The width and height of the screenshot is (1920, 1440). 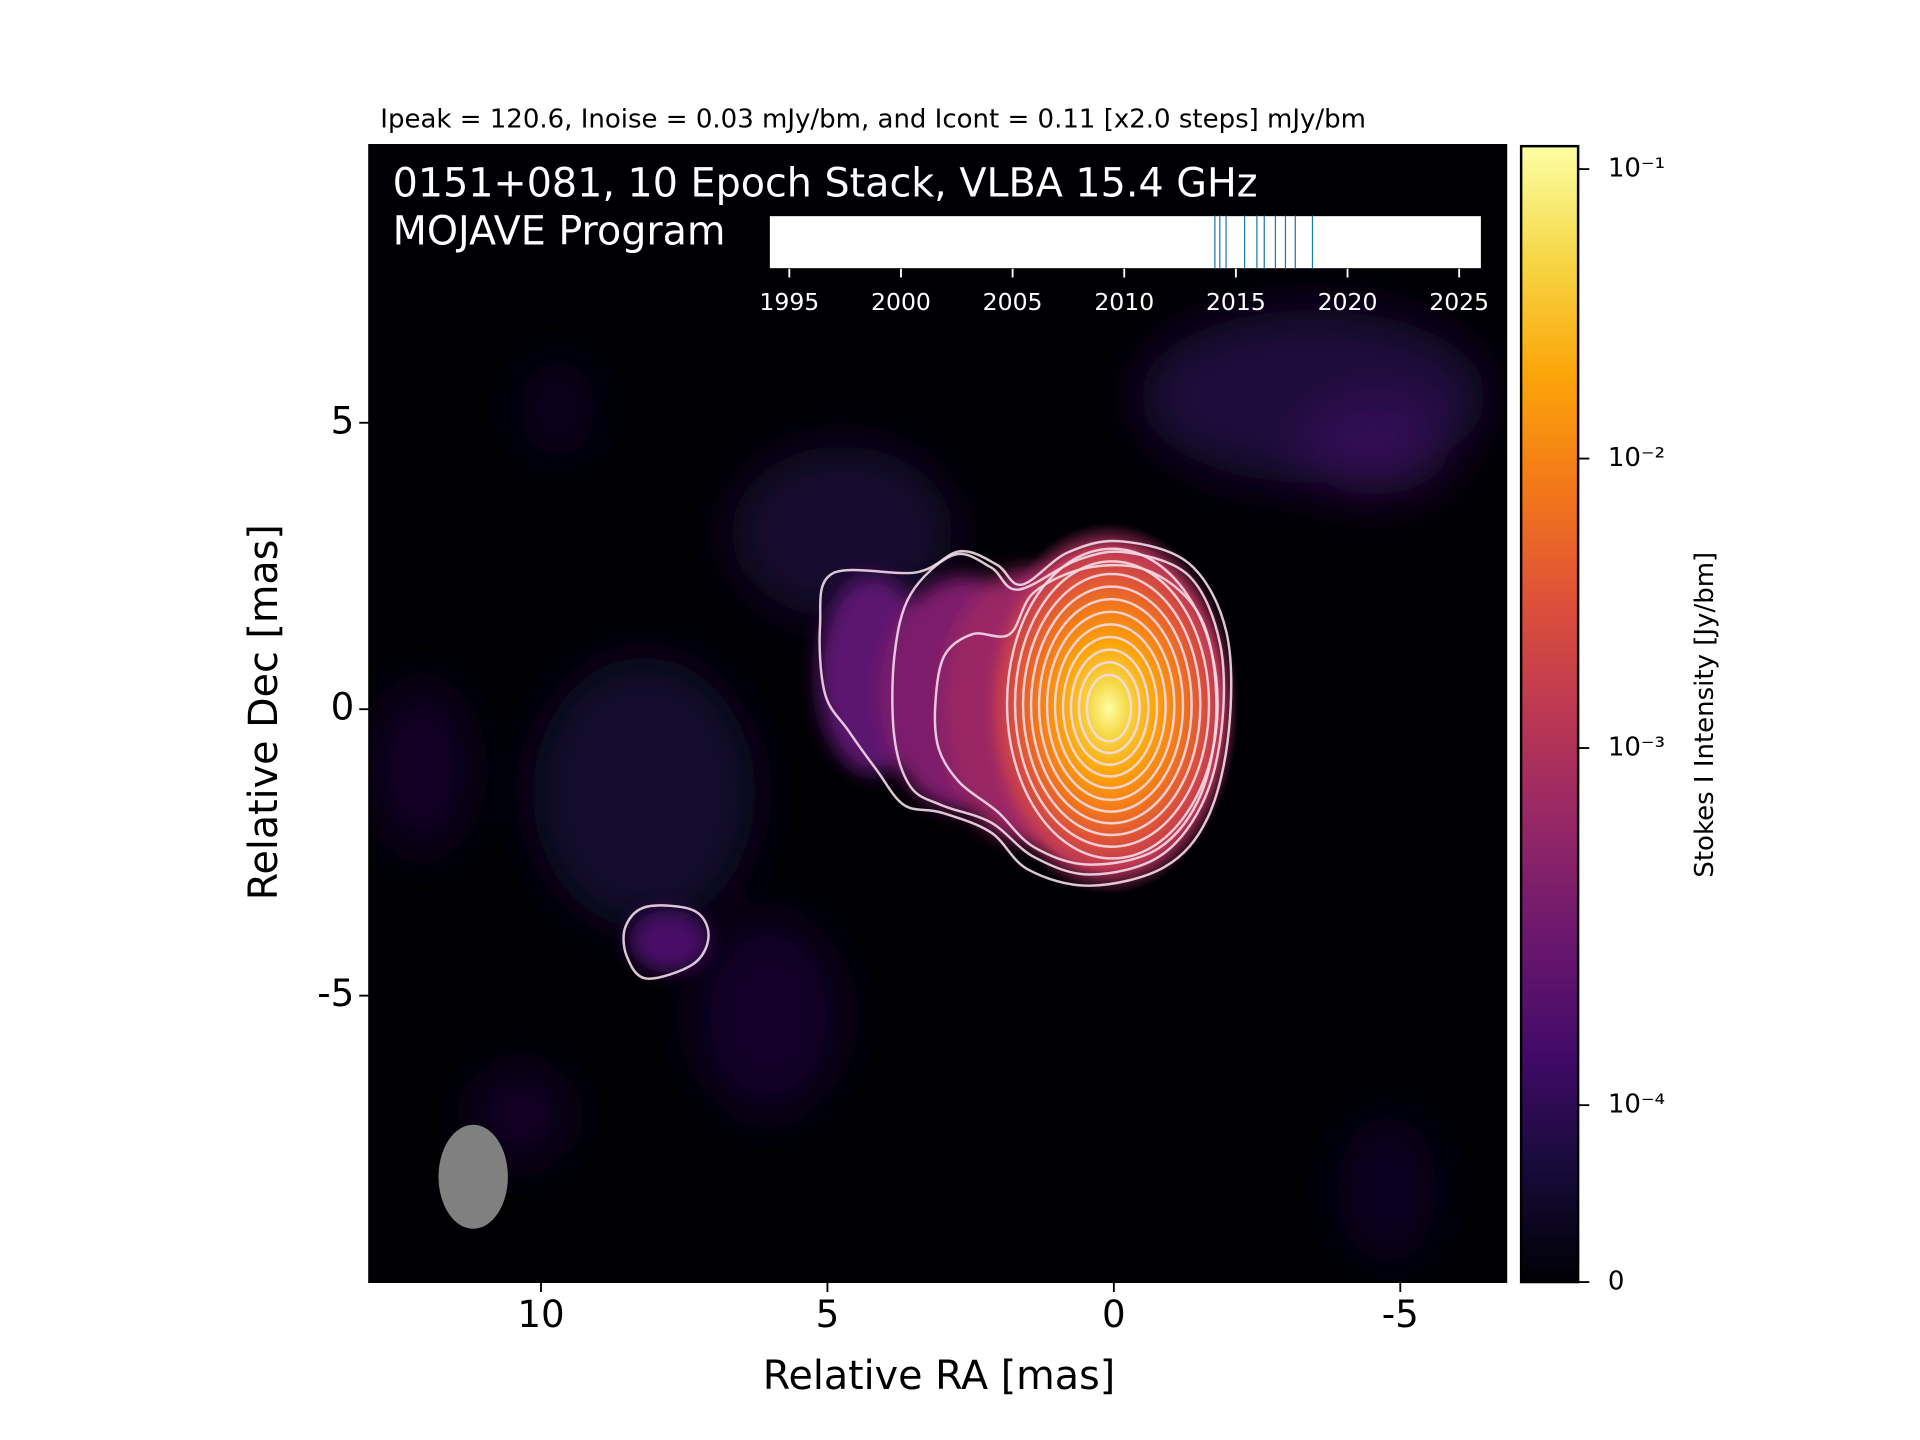 I want to click on epoch-tick-label: 2020, so click(x=1348, y=302).